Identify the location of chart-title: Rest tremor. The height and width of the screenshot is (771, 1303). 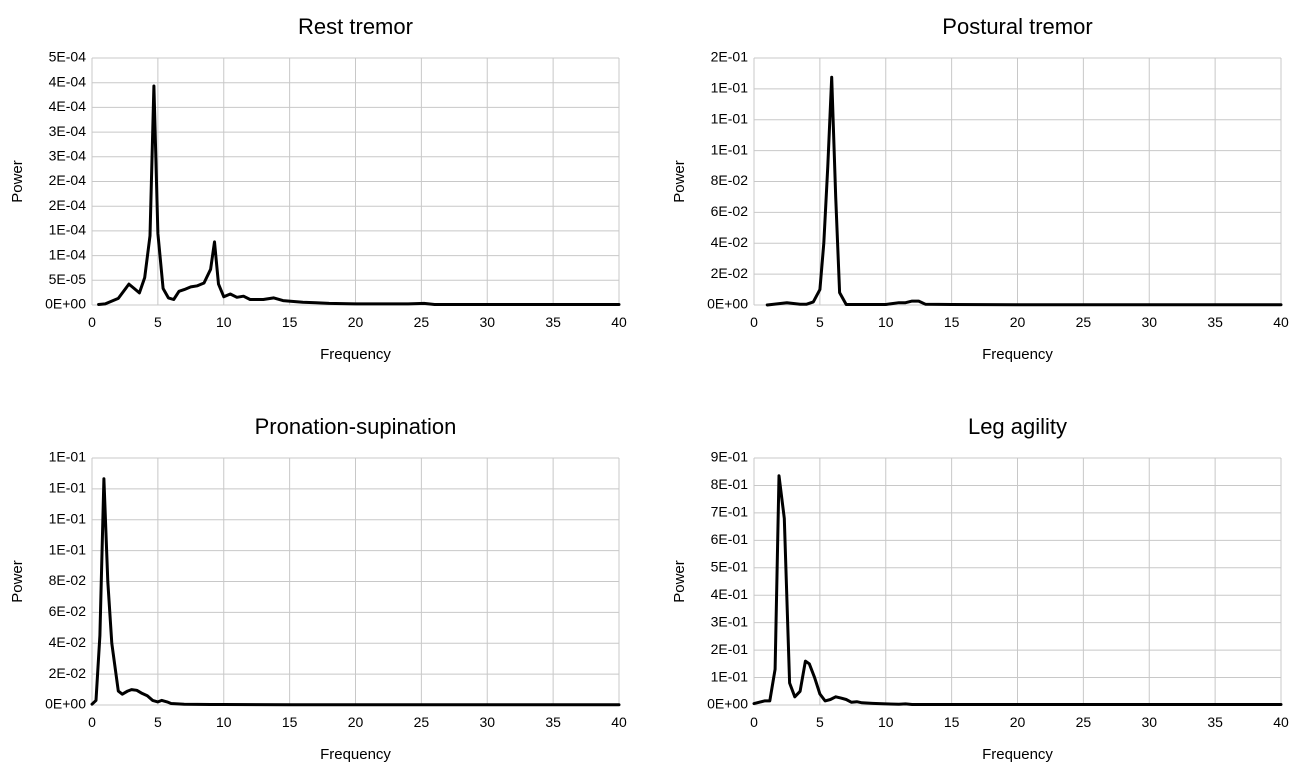
(355, 26).